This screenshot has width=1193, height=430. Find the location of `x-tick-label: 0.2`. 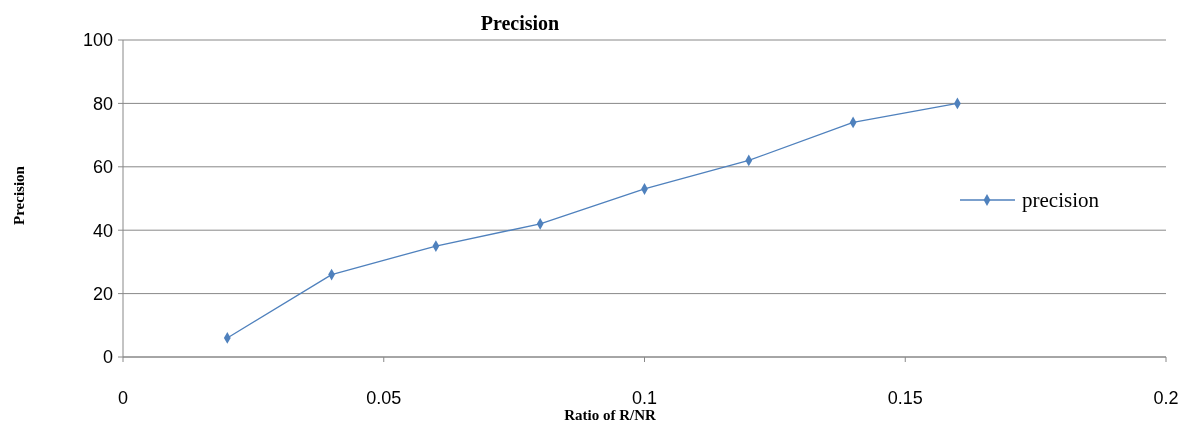

x-tick-label: 0.2 is located at coordinates (1166, 398).